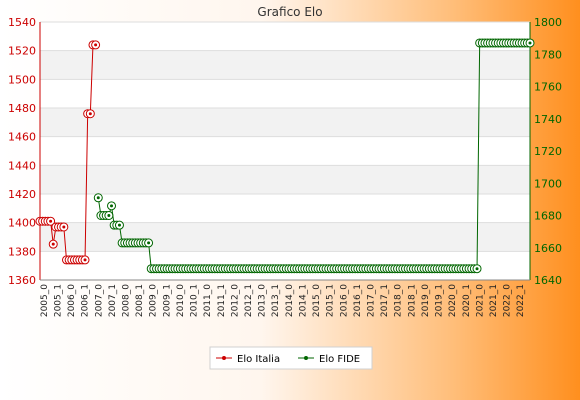 The height and width of the screenshot is (400, 580). I want to click on left-tick-label: 1360, so click(22, 280).